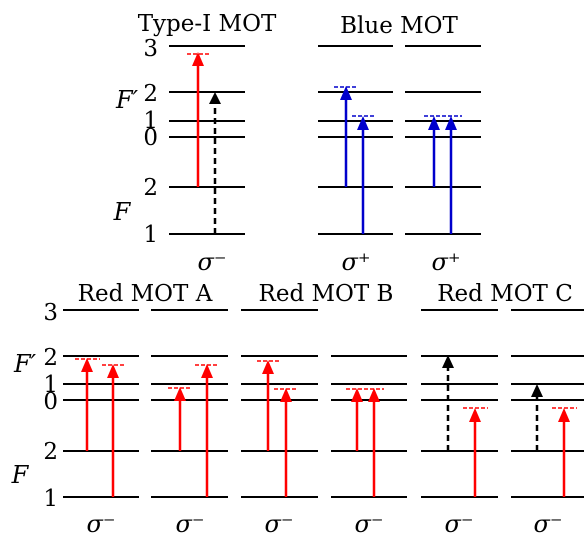 The height and width of the screenshot is (537, 584). I want to click on title-red-mot-c: Red MOT C, so click(505, 294).